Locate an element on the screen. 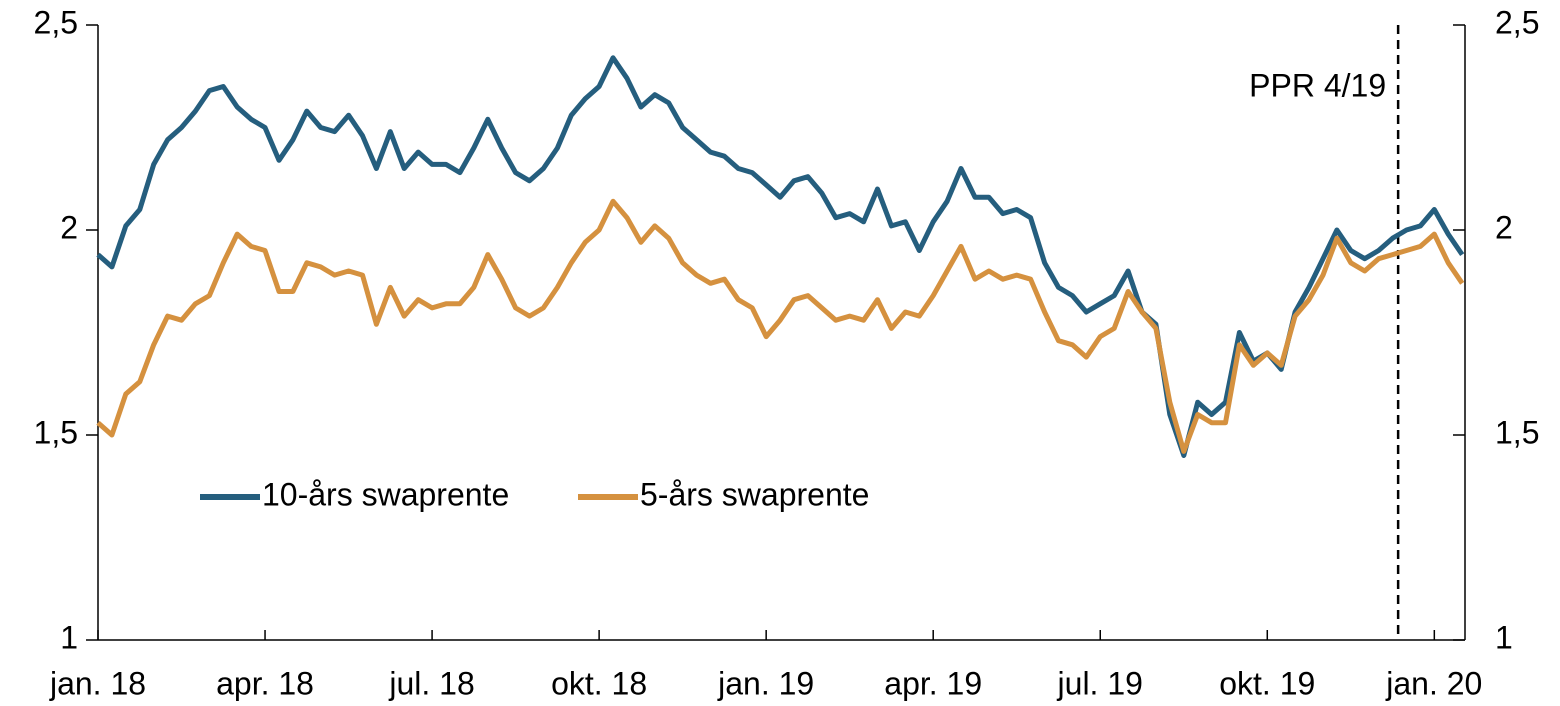 The image size is (1560, 706). y2-tick-label: 2 is located at coordinates (1504, 227).